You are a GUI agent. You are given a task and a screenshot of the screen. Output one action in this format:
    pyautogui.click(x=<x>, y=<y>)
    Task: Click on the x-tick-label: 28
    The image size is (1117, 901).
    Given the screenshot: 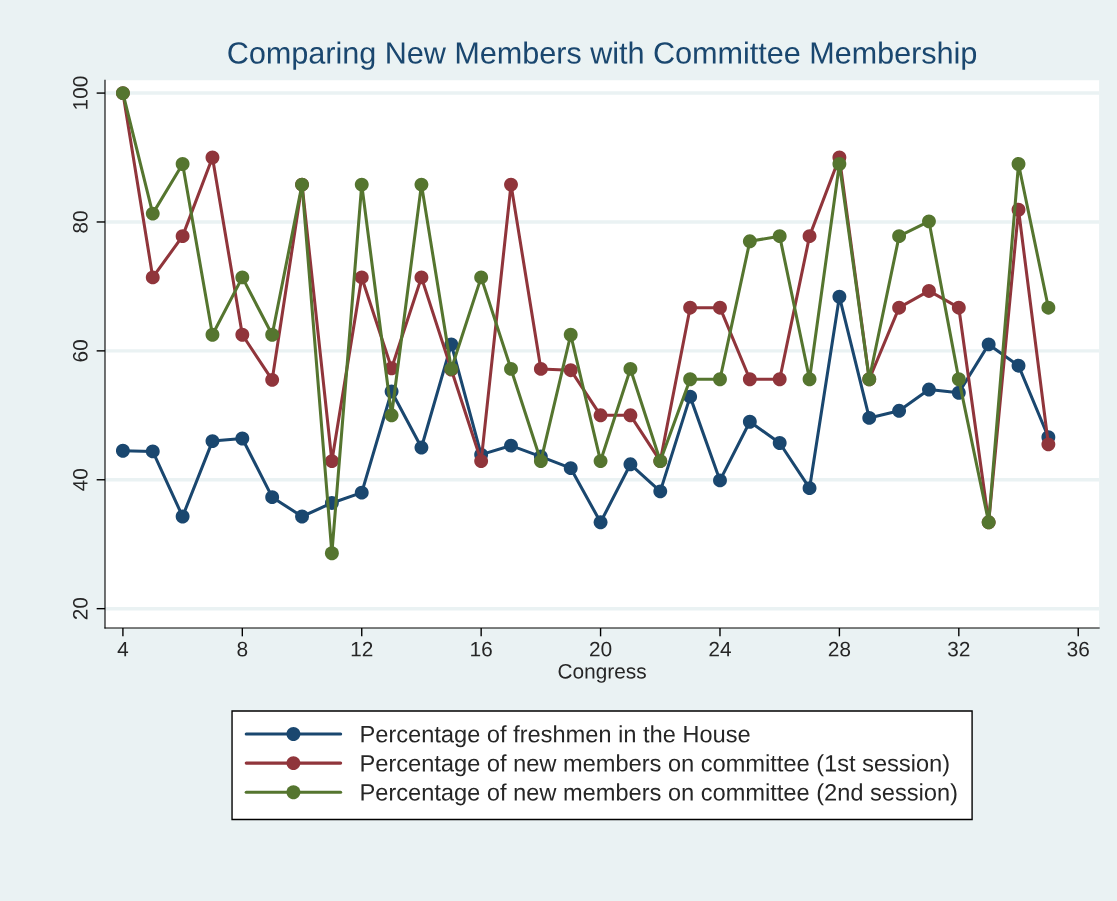 What is the action you would take?
    pyautogui.click(x=839, y=649)
    